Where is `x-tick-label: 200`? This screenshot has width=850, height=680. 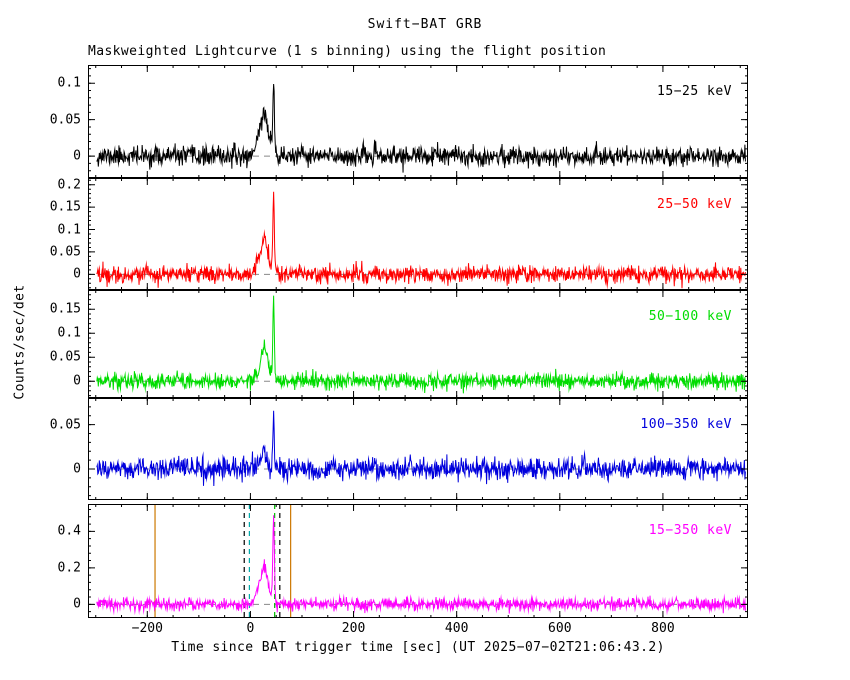
x-tick-label: 200 is located at coordinates (353, 628).